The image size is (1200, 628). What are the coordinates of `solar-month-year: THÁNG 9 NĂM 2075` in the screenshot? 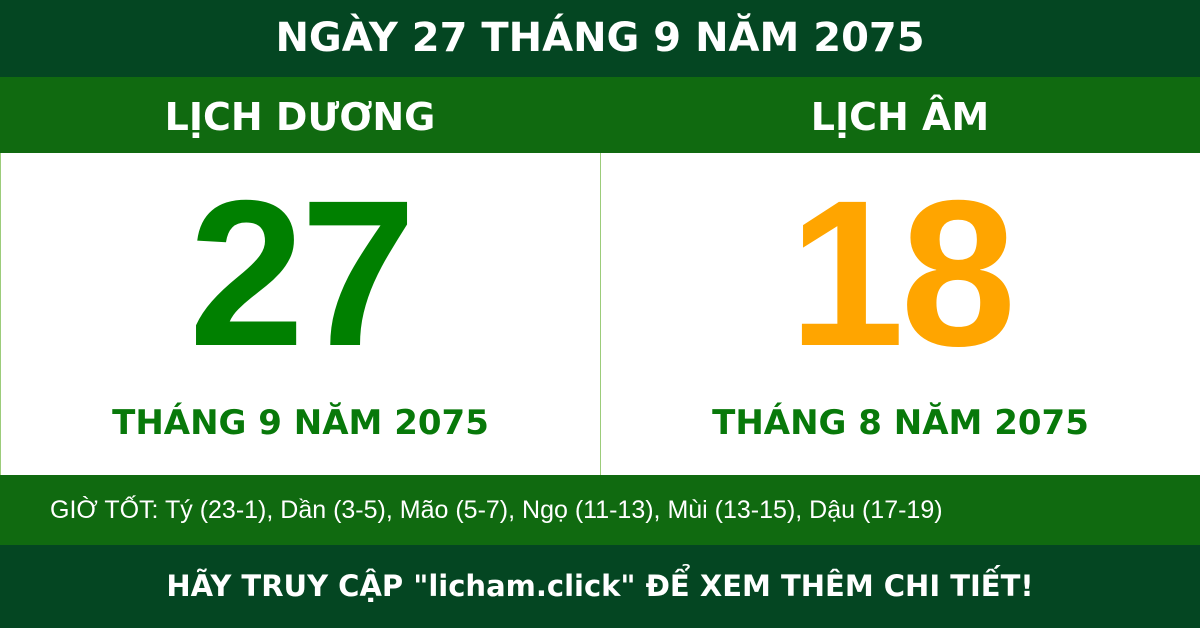 It's located at (300, 423).